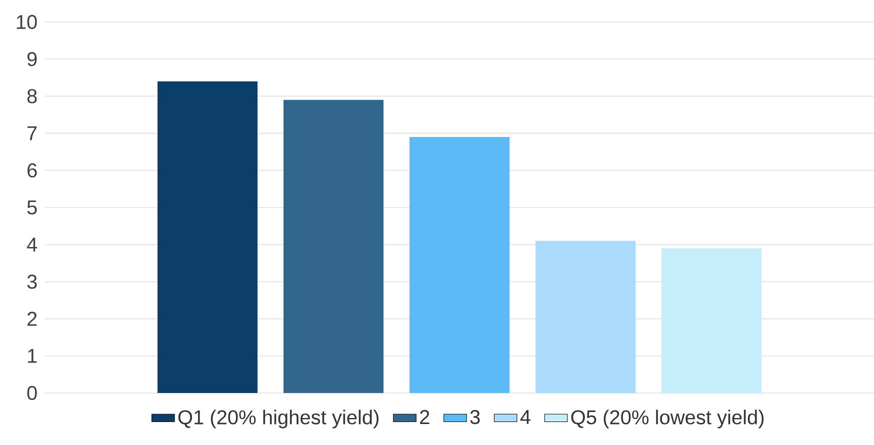 The image size is (874, 445). I want to click on y-tick-label: 0, so click(32, 393).